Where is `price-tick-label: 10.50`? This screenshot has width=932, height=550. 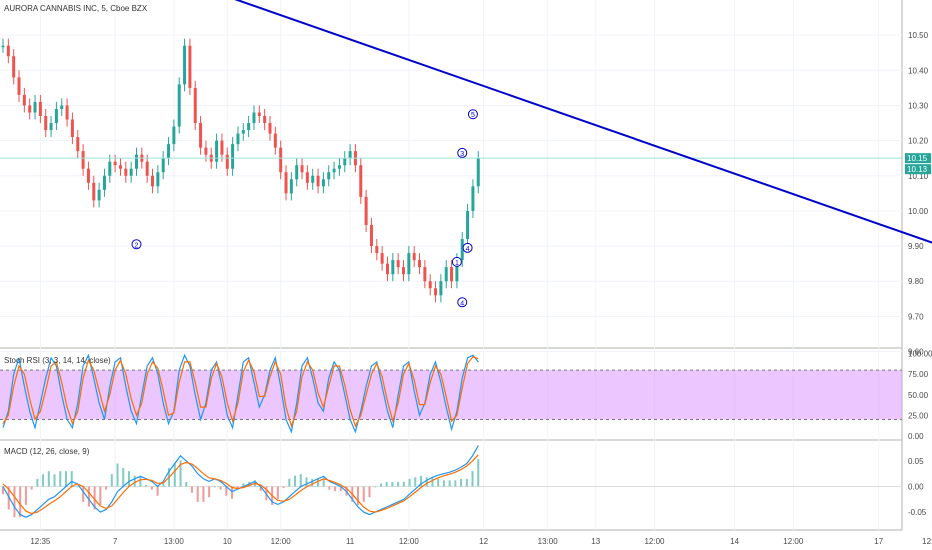
price-tick-label: 10.50 is located at coordinates (918, 35).